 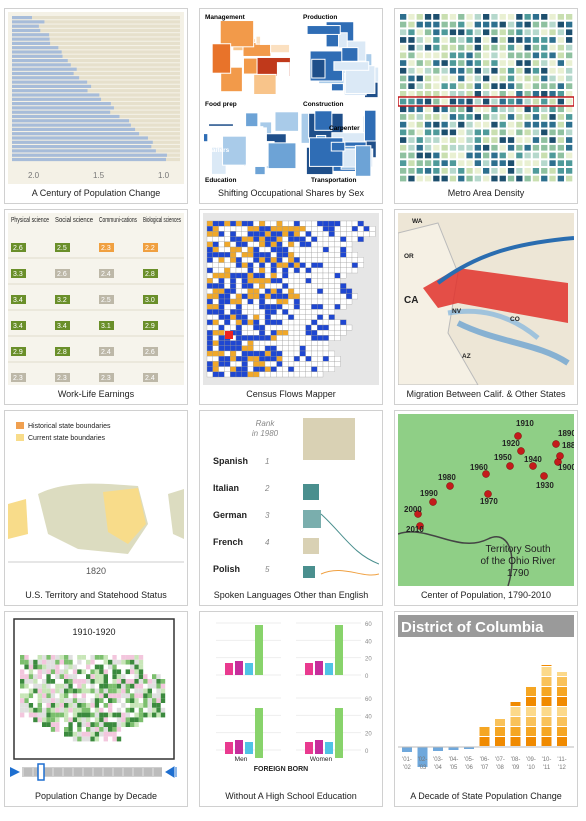 I want to click on gallery-tile: Metro Area Density, so click(x=486, y=106).